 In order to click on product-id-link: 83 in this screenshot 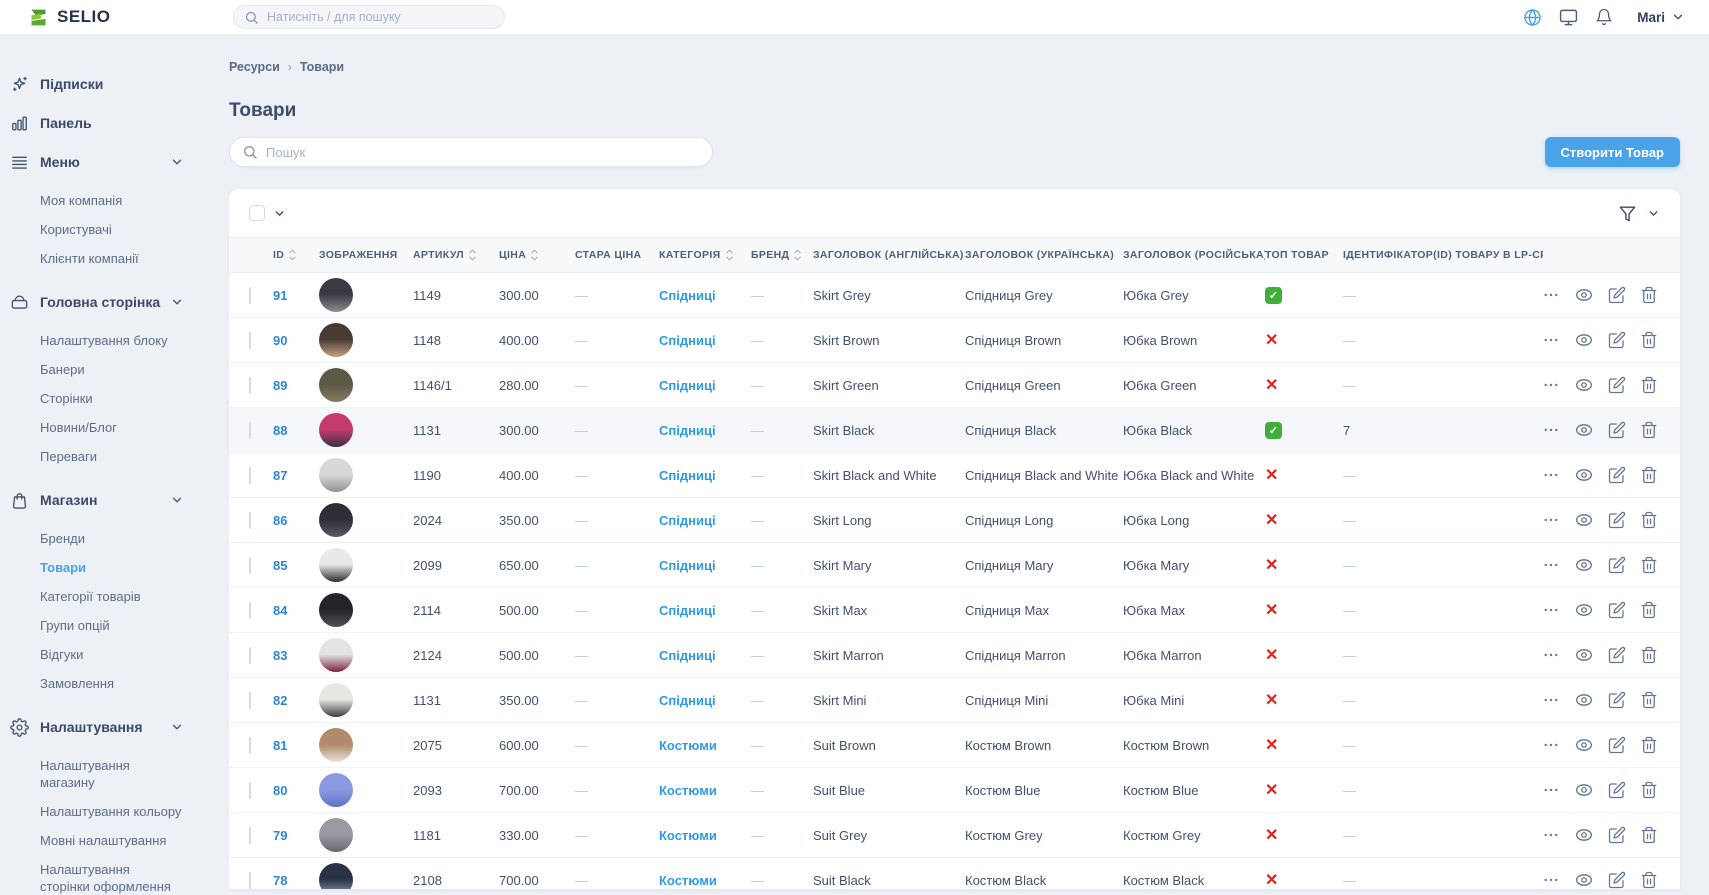, I will do `click(280, 655)`.